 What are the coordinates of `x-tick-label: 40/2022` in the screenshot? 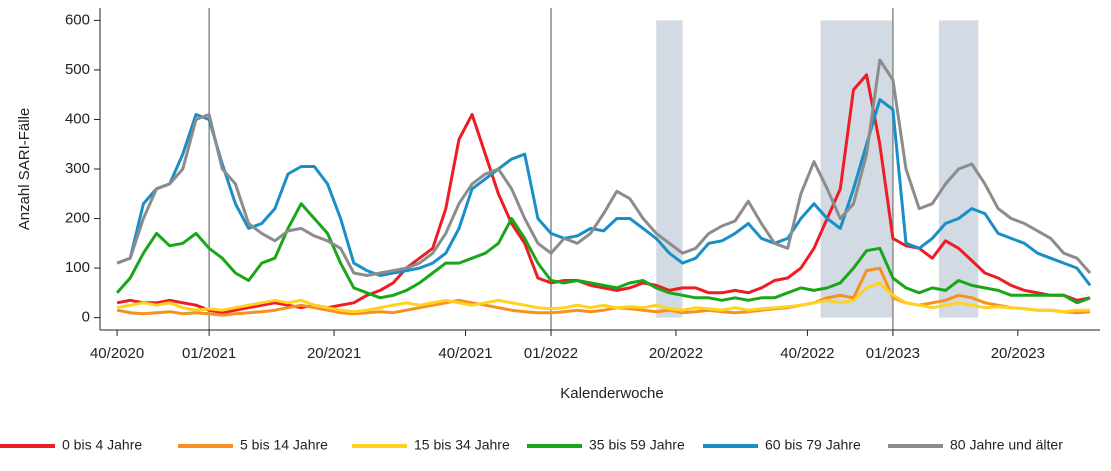 It's located at (807, 353).